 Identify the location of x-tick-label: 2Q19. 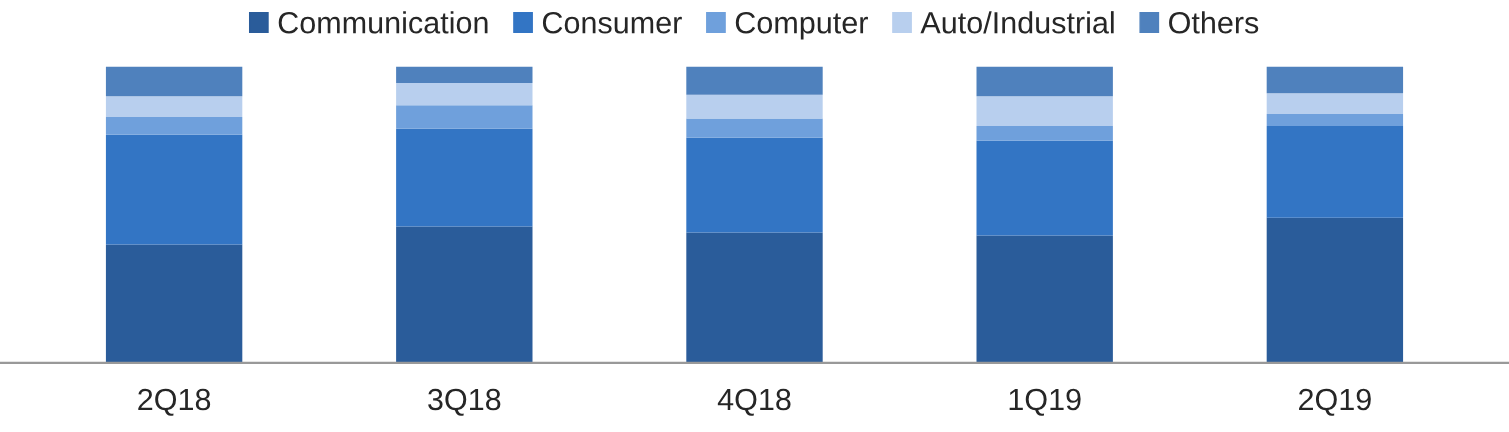
(1335, 402).